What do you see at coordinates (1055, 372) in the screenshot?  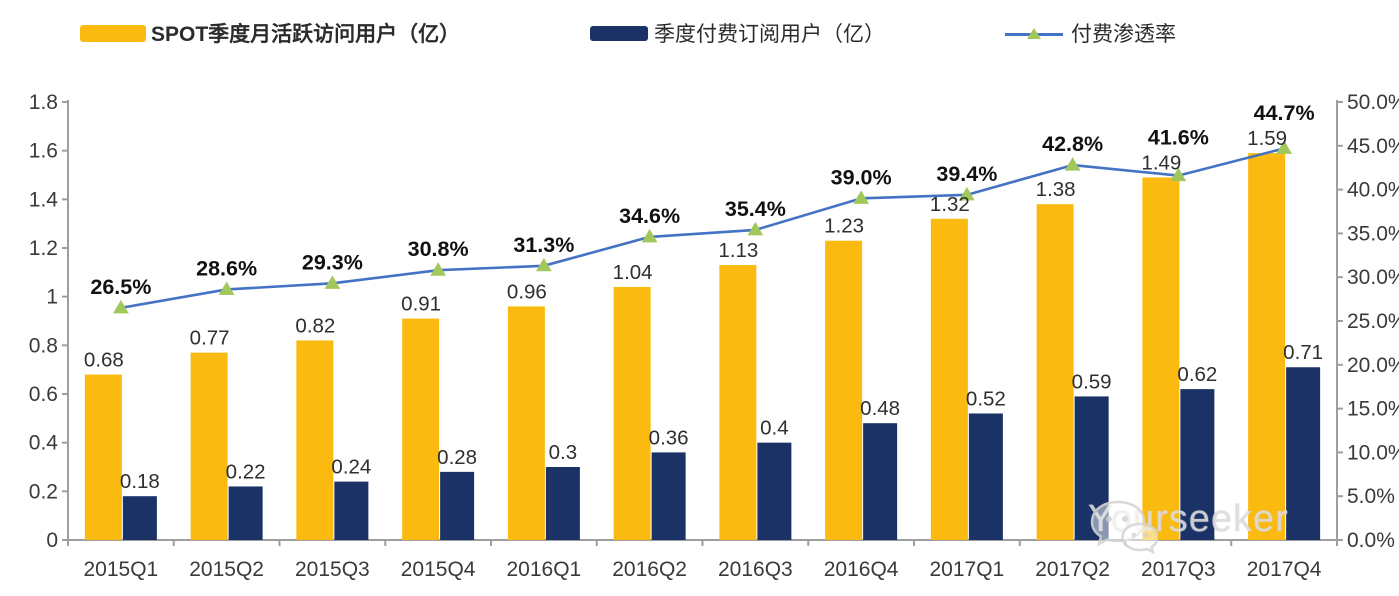 I see `bar-mau-2017Q2` at bounding box center [1055, 372].